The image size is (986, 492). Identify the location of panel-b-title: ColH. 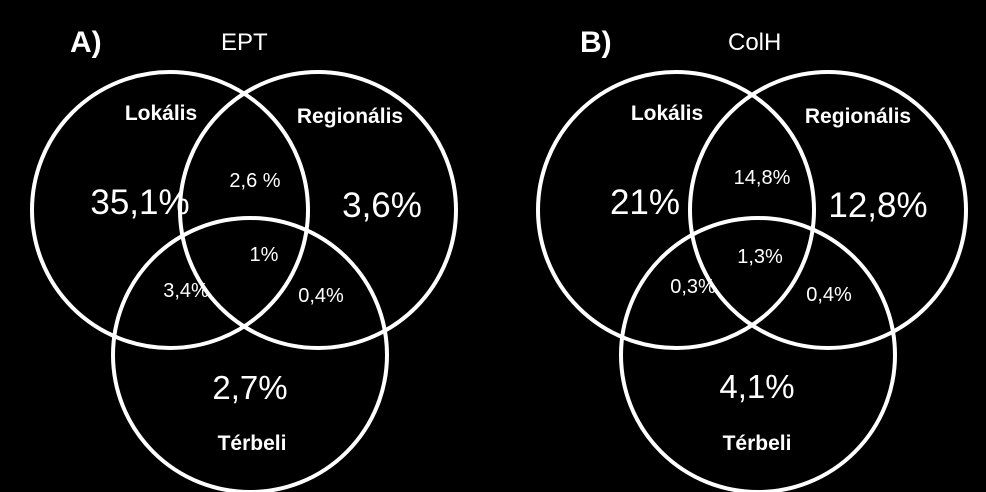
(754, 42).